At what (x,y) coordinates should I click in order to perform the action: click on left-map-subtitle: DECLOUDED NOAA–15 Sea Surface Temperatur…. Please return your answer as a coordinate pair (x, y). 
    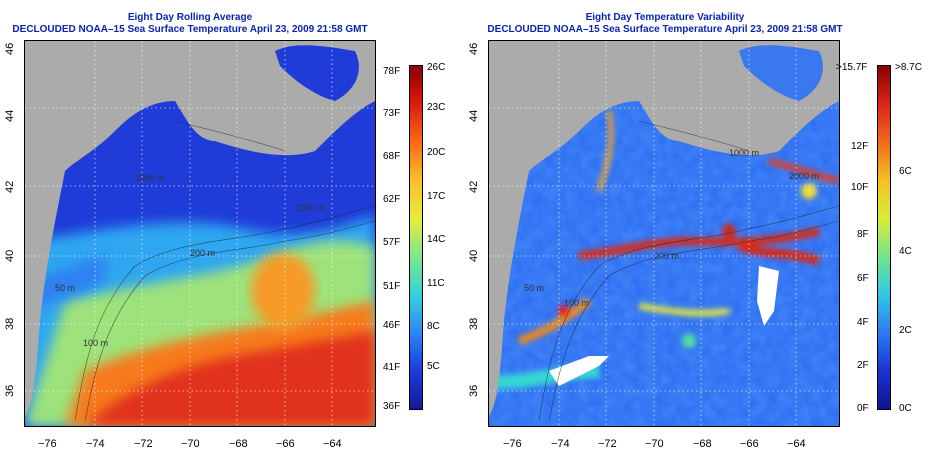
    Looking at the image, I should click on (190, 29).